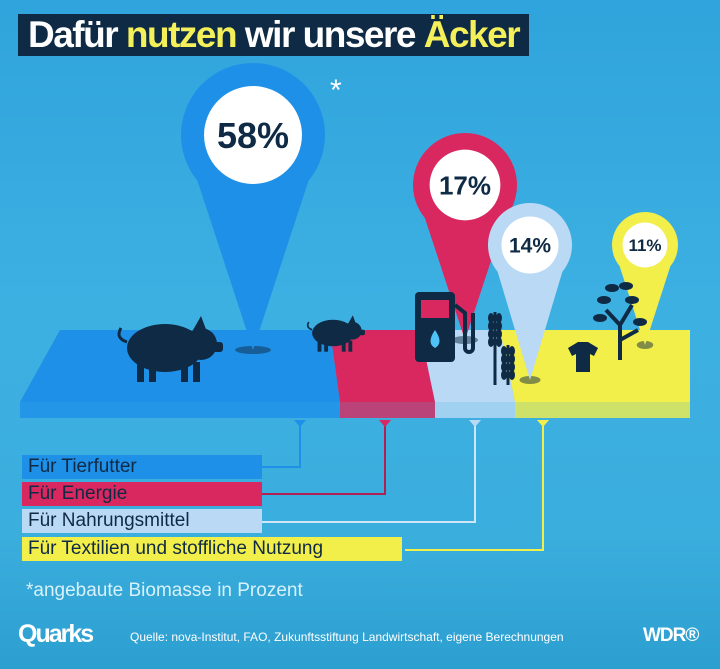 The height and width of the screenshot is (669, 720). Describe the element at coordinates (212, 549) in the screenshot. I see `legend-item: Für Textilien und stoffliche Nutzung` at that location.